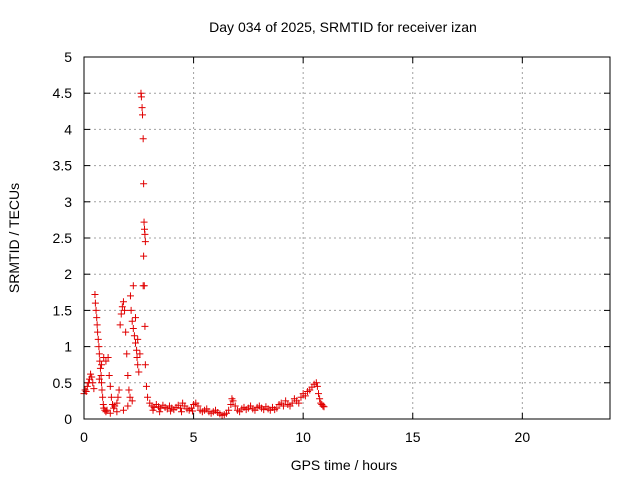 This screenshot has width=640, height=480. Describe the element at coordinates (14, 238) in the screenshot. I see `y-axis-label: SRMTID / TECUs` at that location.